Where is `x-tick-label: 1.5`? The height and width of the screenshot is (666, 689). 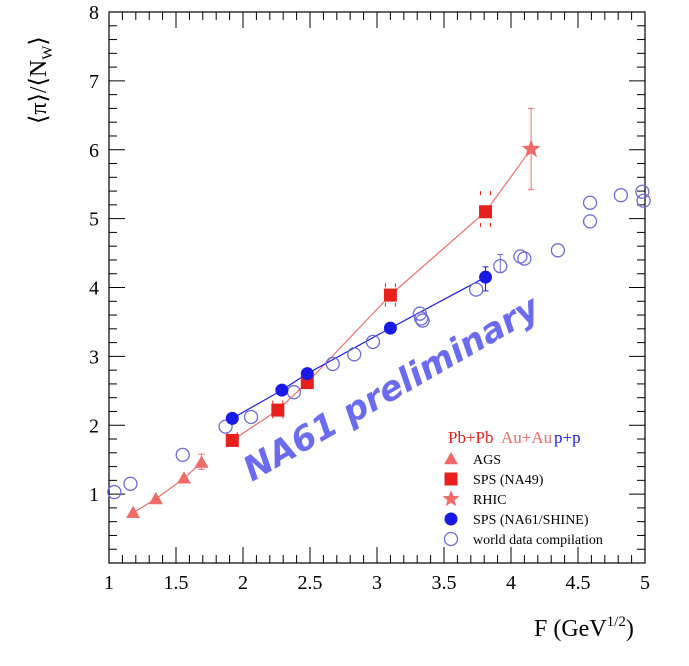
x-tick-label: 1.5 is located at coordinates (176, 583).